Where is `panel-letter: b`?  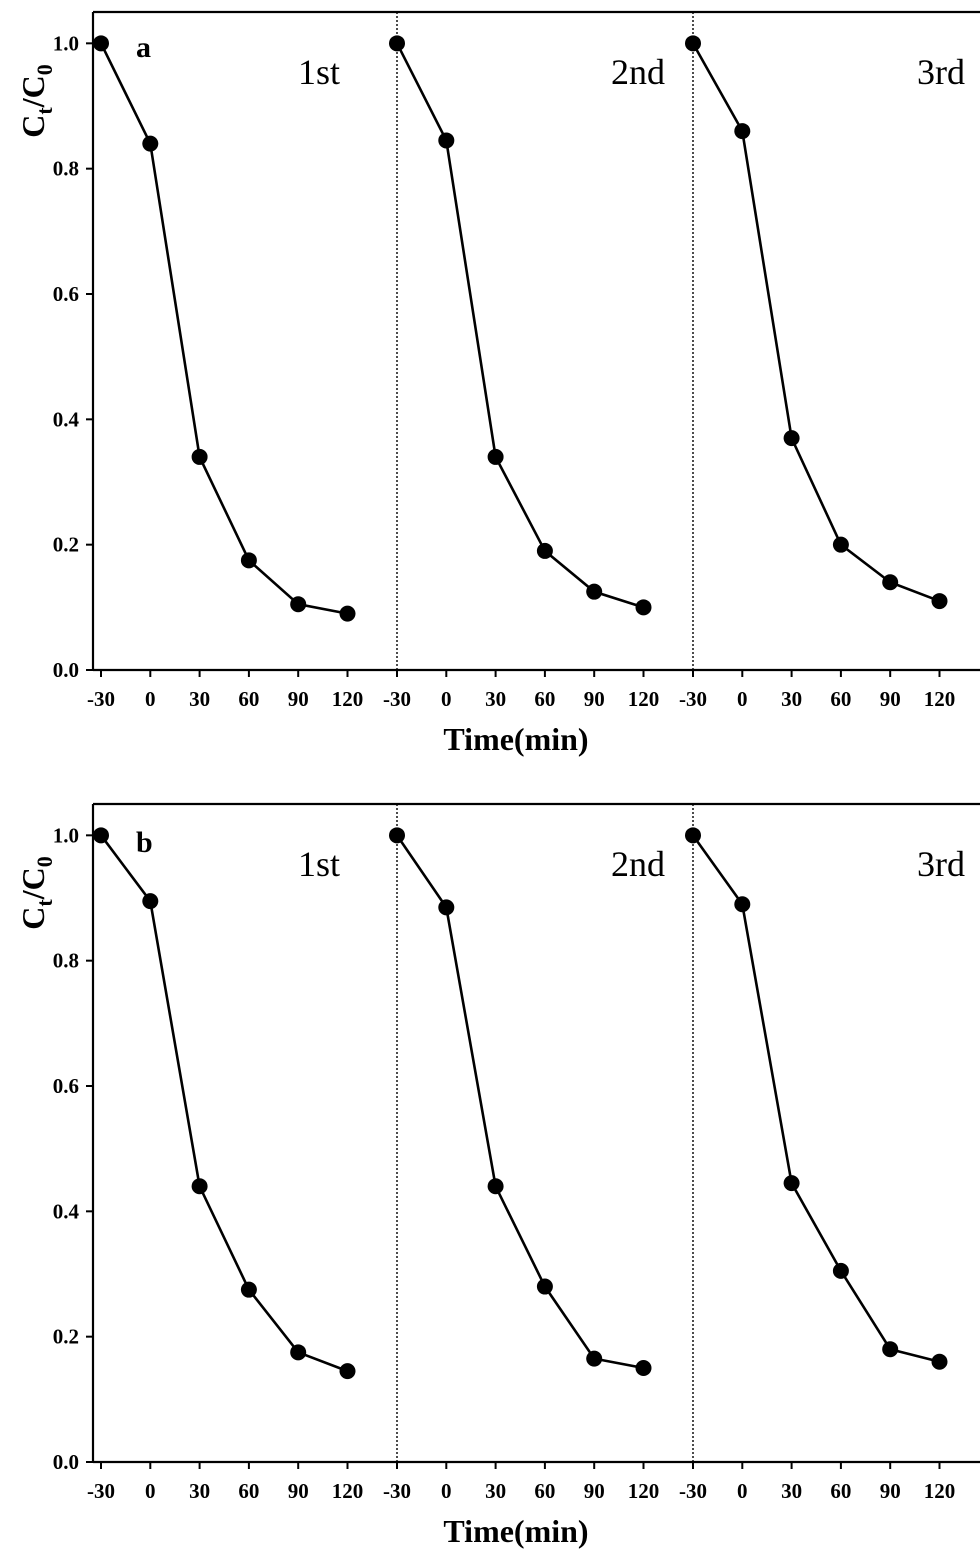
panel-letter: b is located at coordinates (144, 842).